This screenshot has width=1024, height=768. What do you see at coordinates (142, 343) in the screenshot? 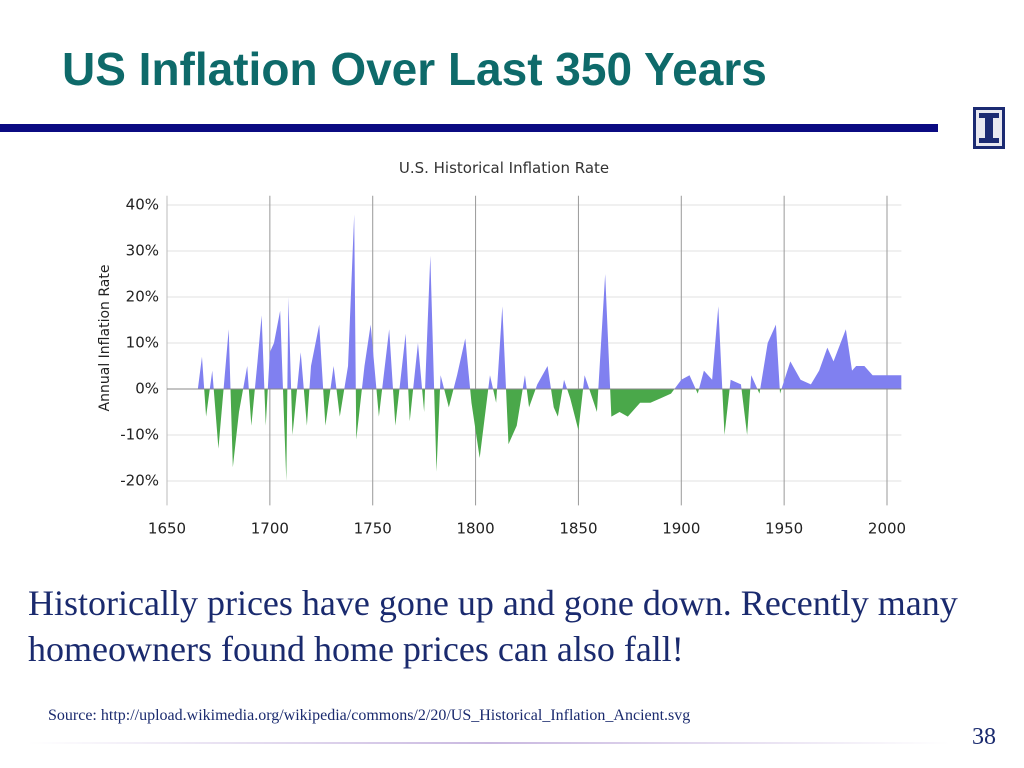
I see `y-tick-label: 10%` at bounding box center [142, 343].